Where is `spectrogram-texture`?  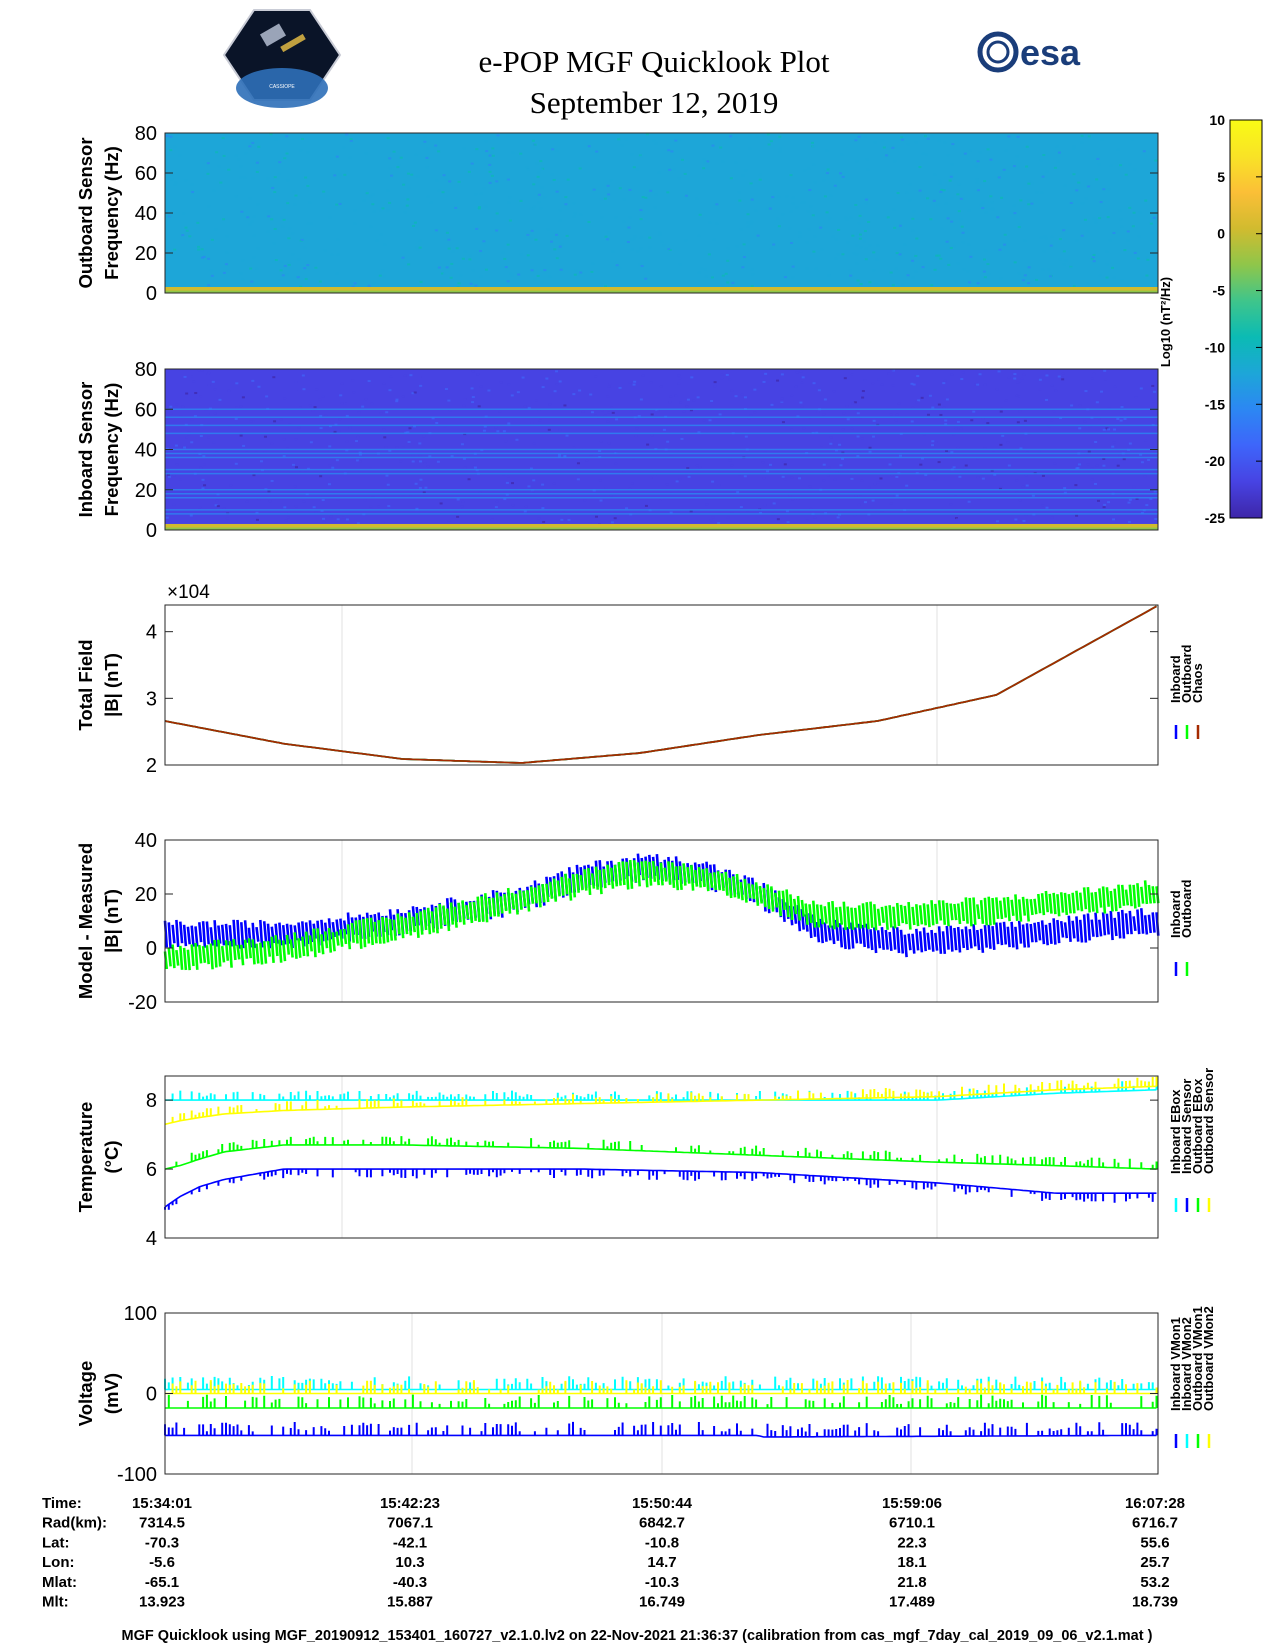
spectrogram-texture is located at coordinates (661, 213).